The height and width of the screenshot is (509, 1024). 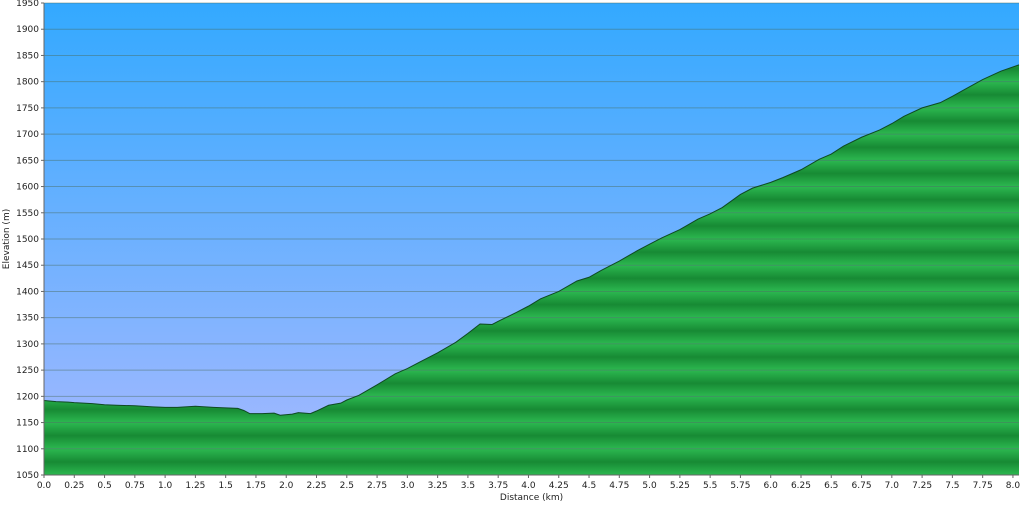 What do you see at coordinates (952, 486) in the screenshot?
I see `x-tick-label: 7.5` at bounding box center [952, 486].